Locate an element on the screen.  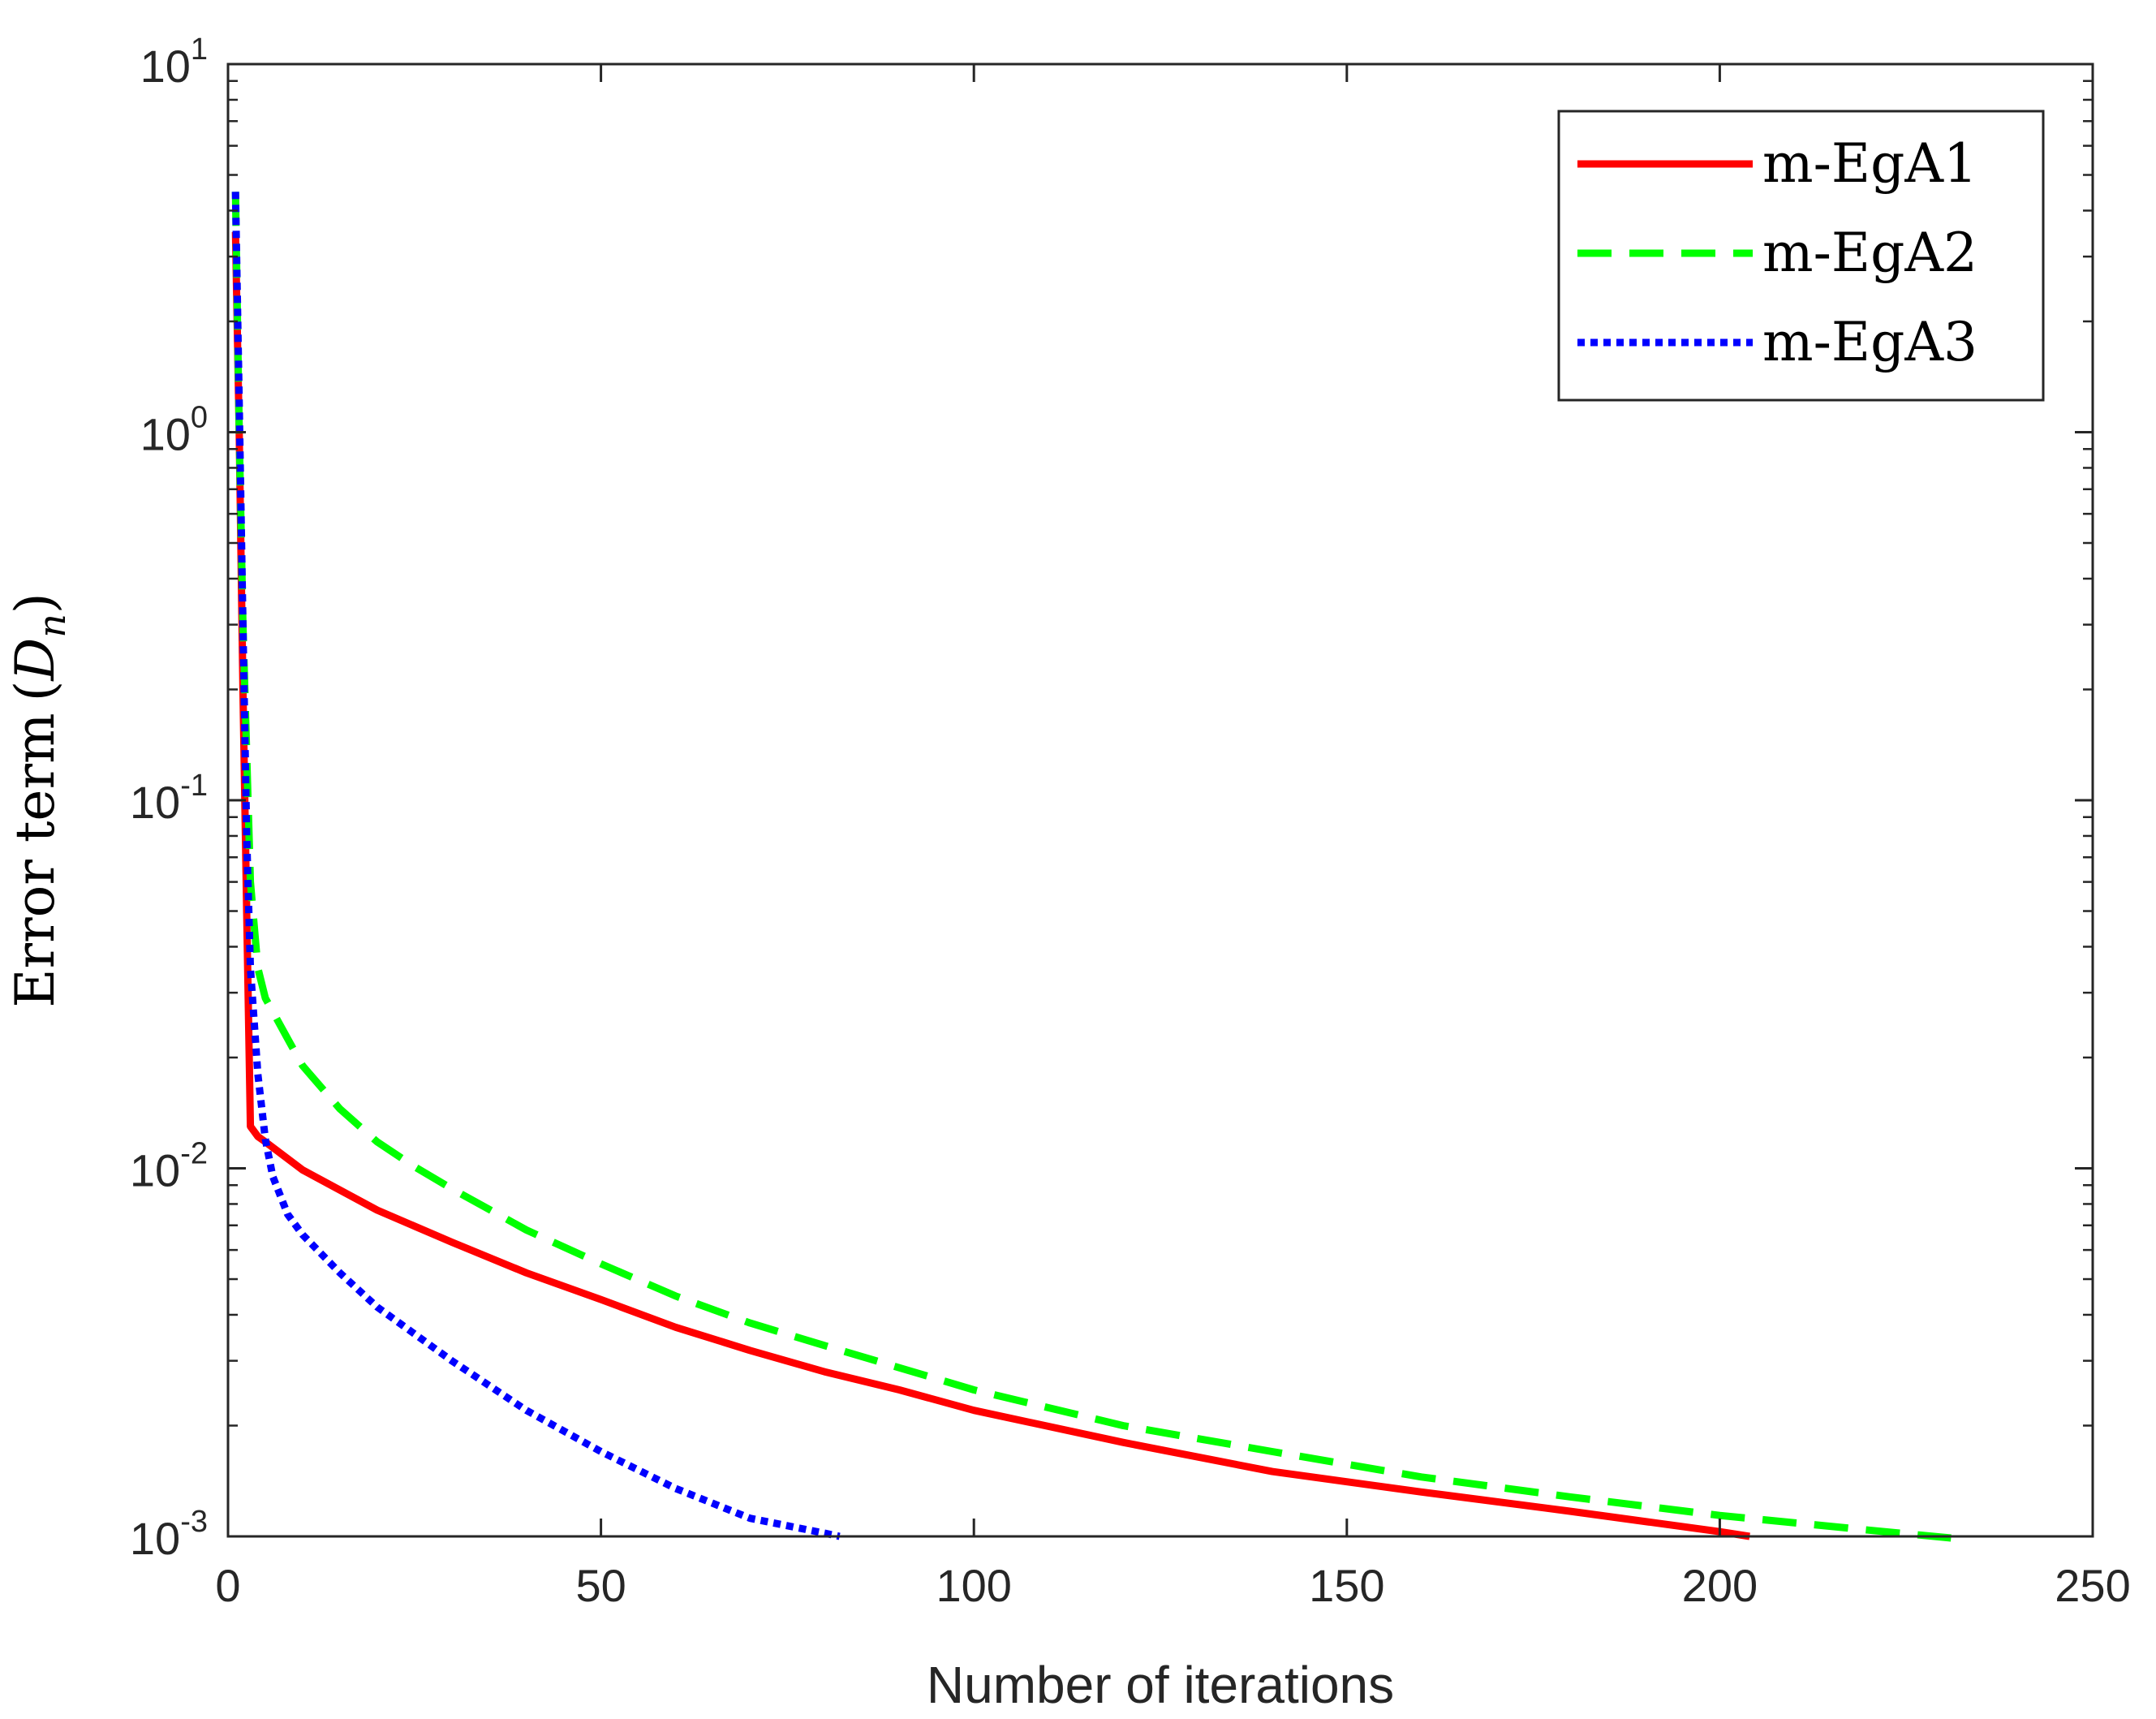
x-tick-label: 100 is located at coordinates (973, 1585).